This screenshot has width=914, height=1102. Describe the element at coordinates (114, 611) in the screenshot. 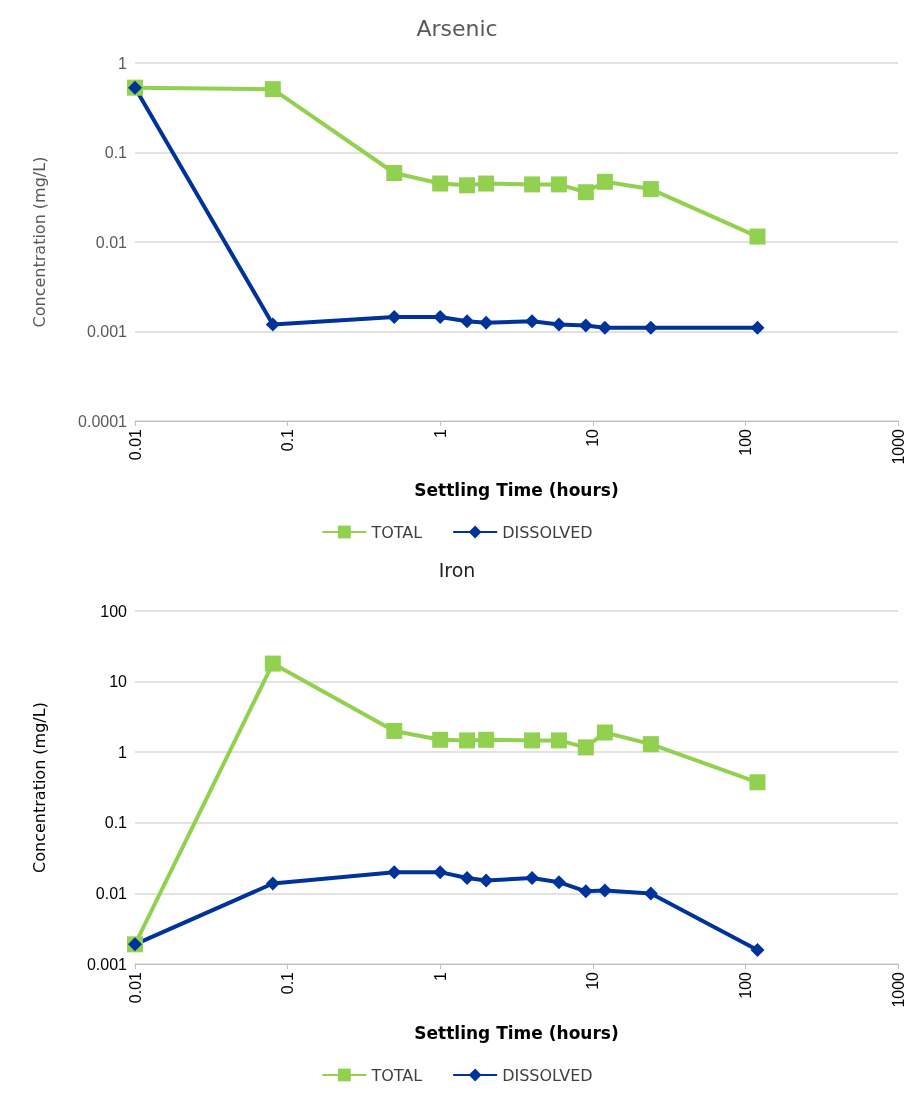

I see `y-tick-label: 100` at that location.